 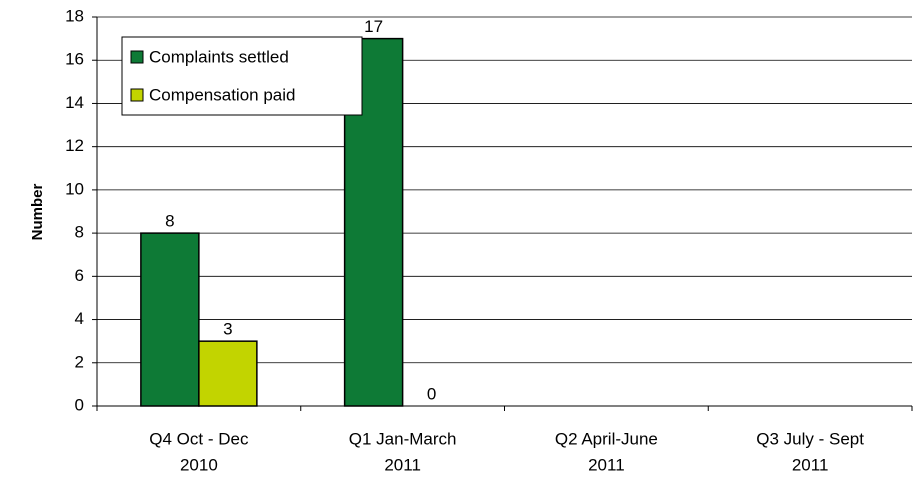 What do you see at coordinates (810, 438) in the screenshot?
I see `x-tick-label: Q3 July - Sept` at bounding box center [810, 438].